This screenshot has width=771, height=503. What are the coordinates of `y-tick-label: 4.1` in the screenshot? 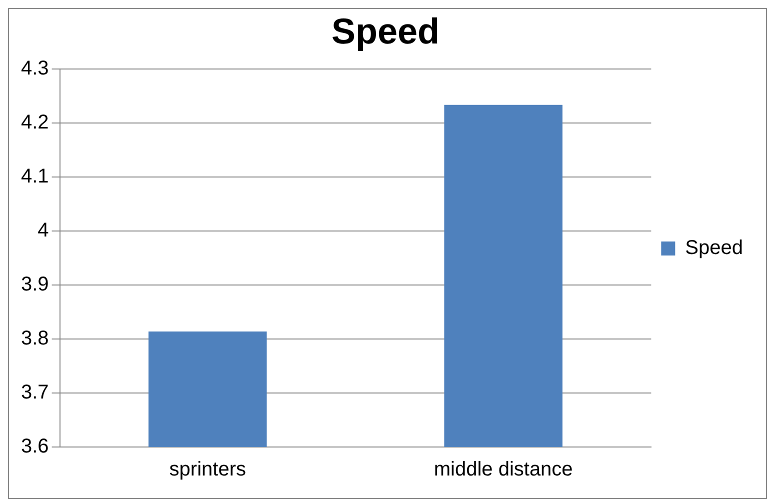 It's located at (34, 177).